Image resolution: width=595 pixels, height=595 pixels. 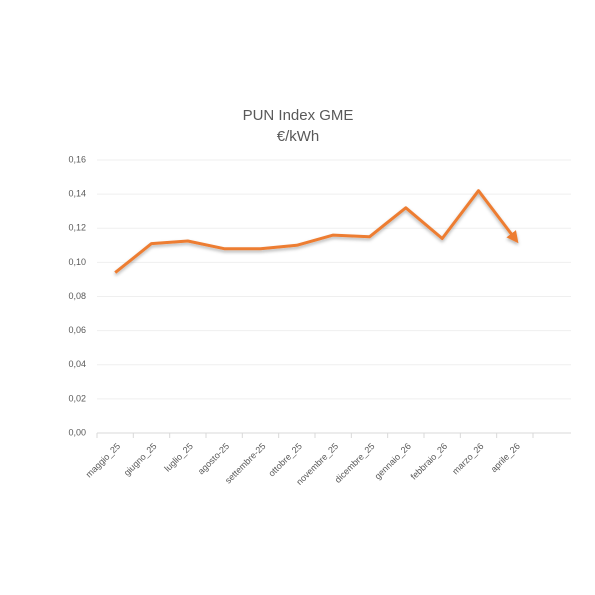 I want to click on line-series, so click(x=316, y=231).